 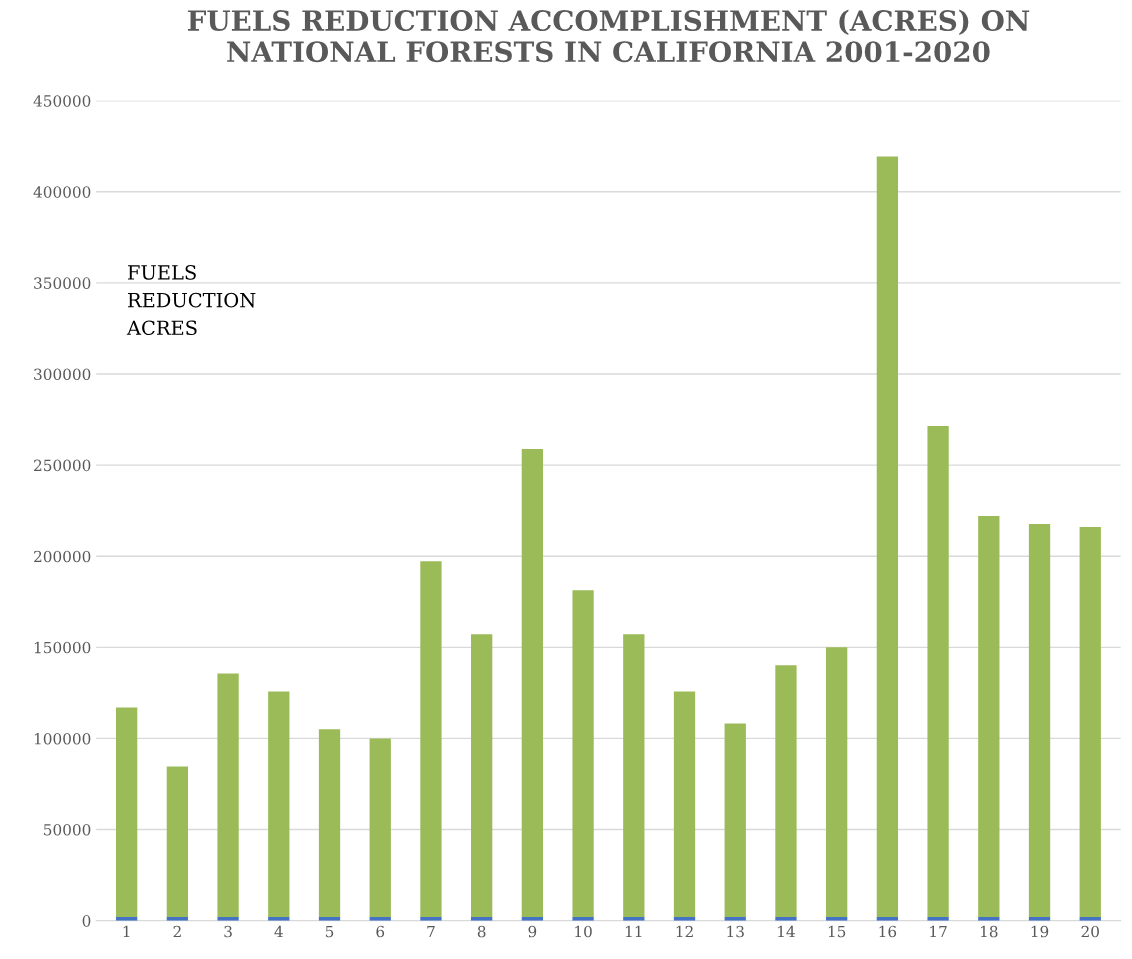 I want to click on x-tick-label: 15, so click(x=837, y=931).